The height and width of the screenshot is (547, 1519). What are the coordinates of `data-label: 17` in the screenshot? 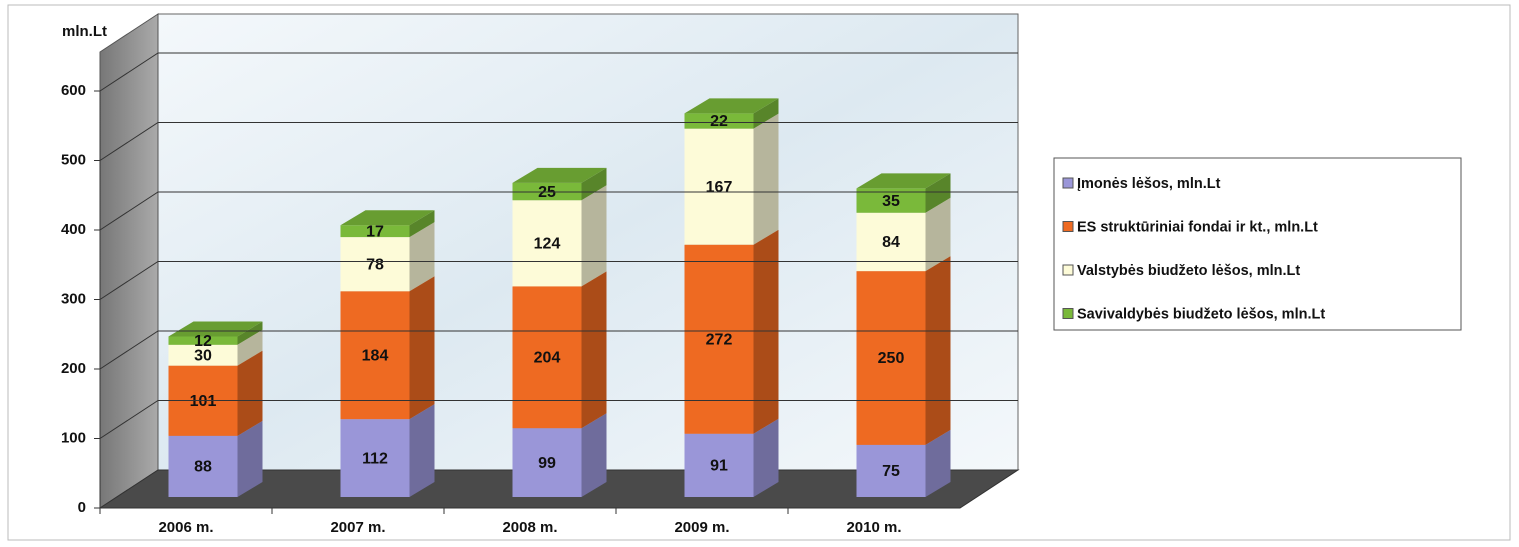 It's located at (375, 231).